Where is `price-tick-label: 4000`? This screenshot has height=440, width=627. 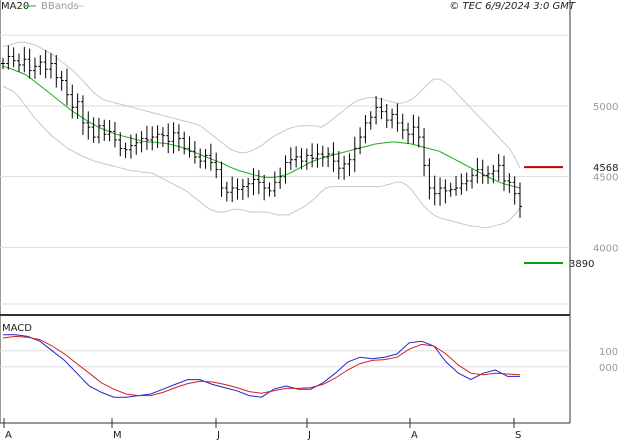 price-tick-label: 4000 is located at coordinates (605, 248).